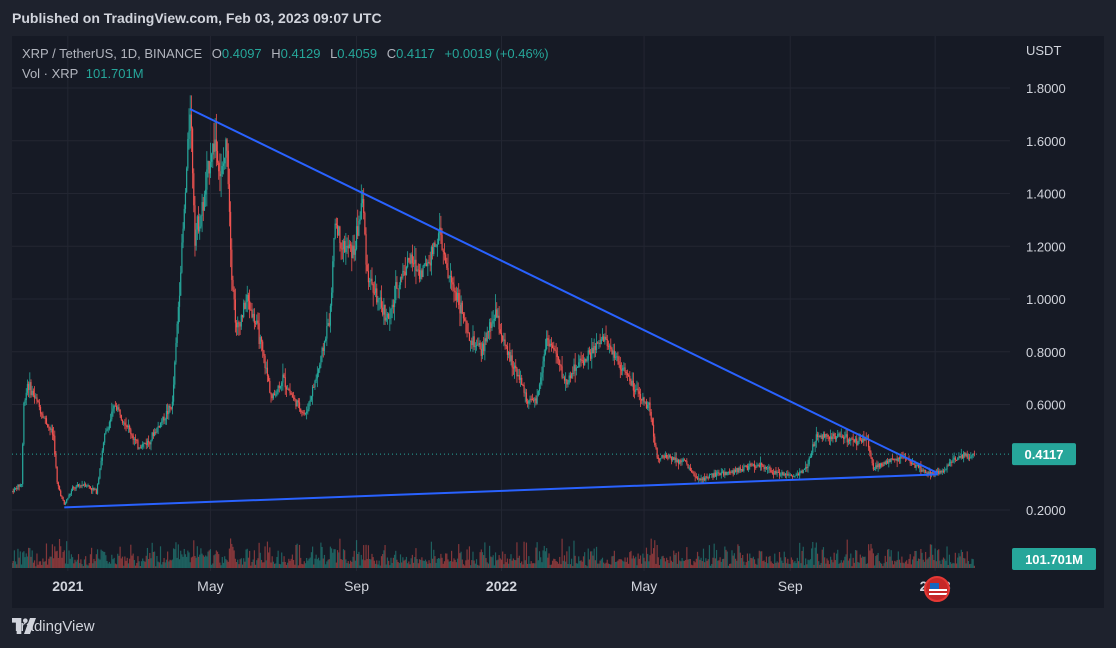  What do you see at coordinates (1054, 559) in the screenshot?
I see `volume-badge-label: 101.701M` at bounding box center [1054, 559].